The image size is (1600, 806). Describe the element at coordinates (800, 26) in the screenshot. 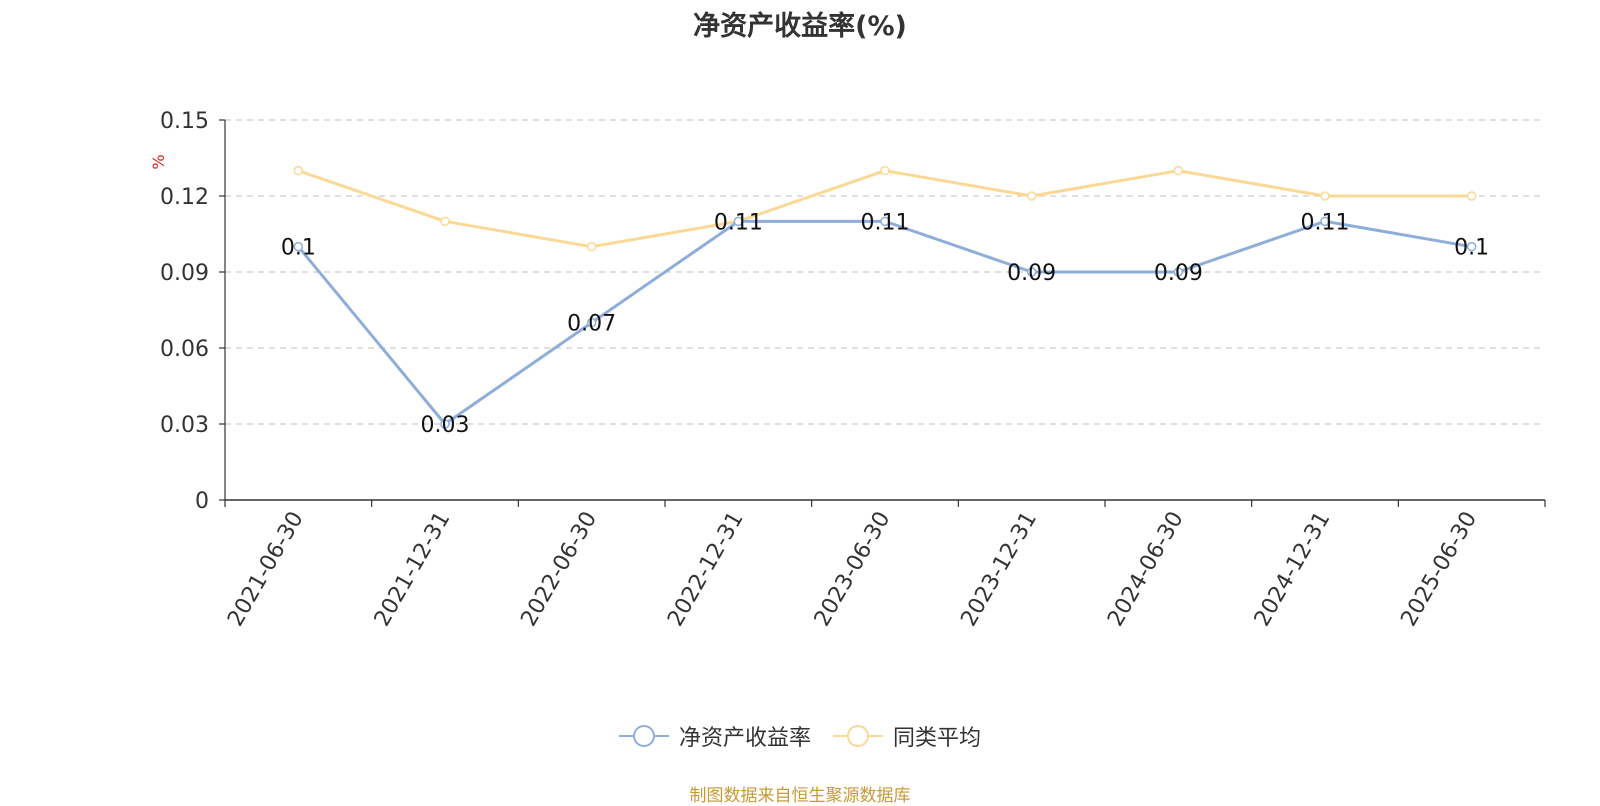

I see `chart-title: 净资产收益率(%)` at that location.